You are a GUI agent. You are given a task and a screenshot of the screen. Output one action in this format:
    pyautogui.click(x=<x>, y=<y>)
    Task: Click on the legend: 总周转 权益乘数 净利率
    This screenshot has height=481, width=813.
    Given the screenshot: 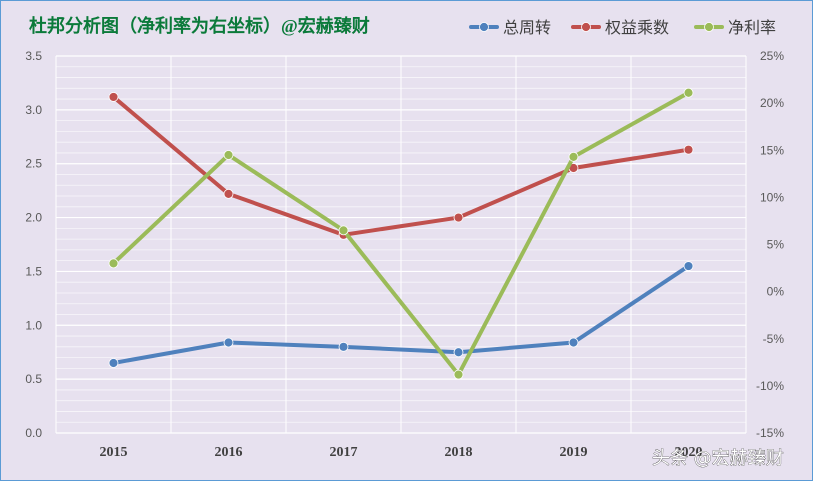 What is the action you would take?
    pyautogui.click(x=622, y=28)
    